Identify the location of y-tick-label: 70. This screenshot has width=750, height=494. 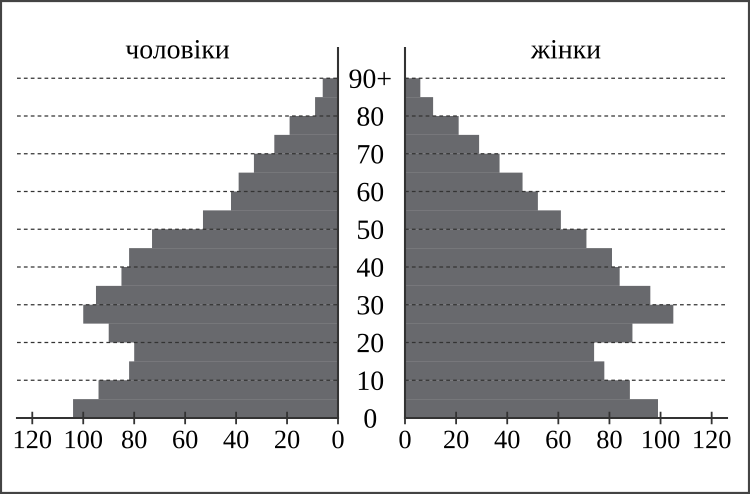
(371, 154).